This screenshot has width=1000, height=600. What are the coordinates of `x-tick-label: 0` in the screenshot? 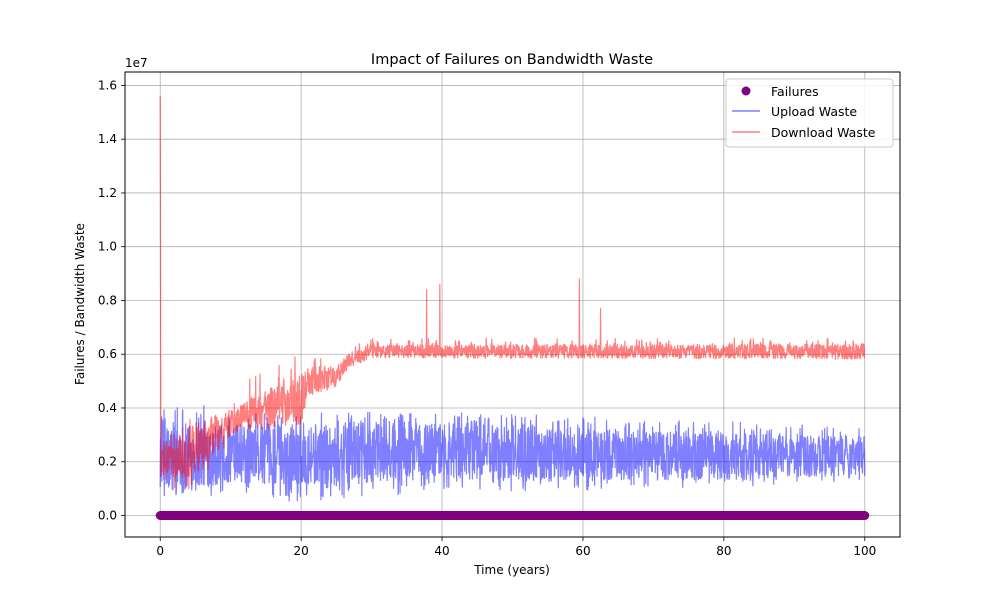 It's located at (160, 551).